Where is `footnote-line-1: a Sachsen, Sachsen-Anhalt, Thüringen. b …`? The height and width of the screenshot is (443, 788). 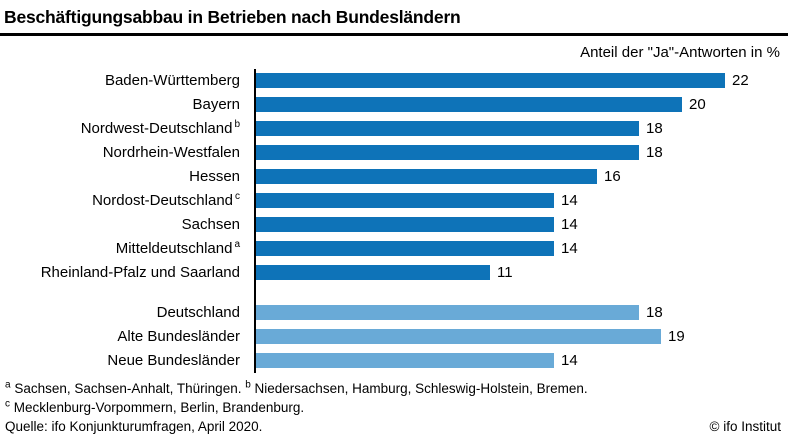 footnote-line-1: a Sachsen, Sachsen-Anhalt, Thüringen. b … is located at coordinates (296, 387).